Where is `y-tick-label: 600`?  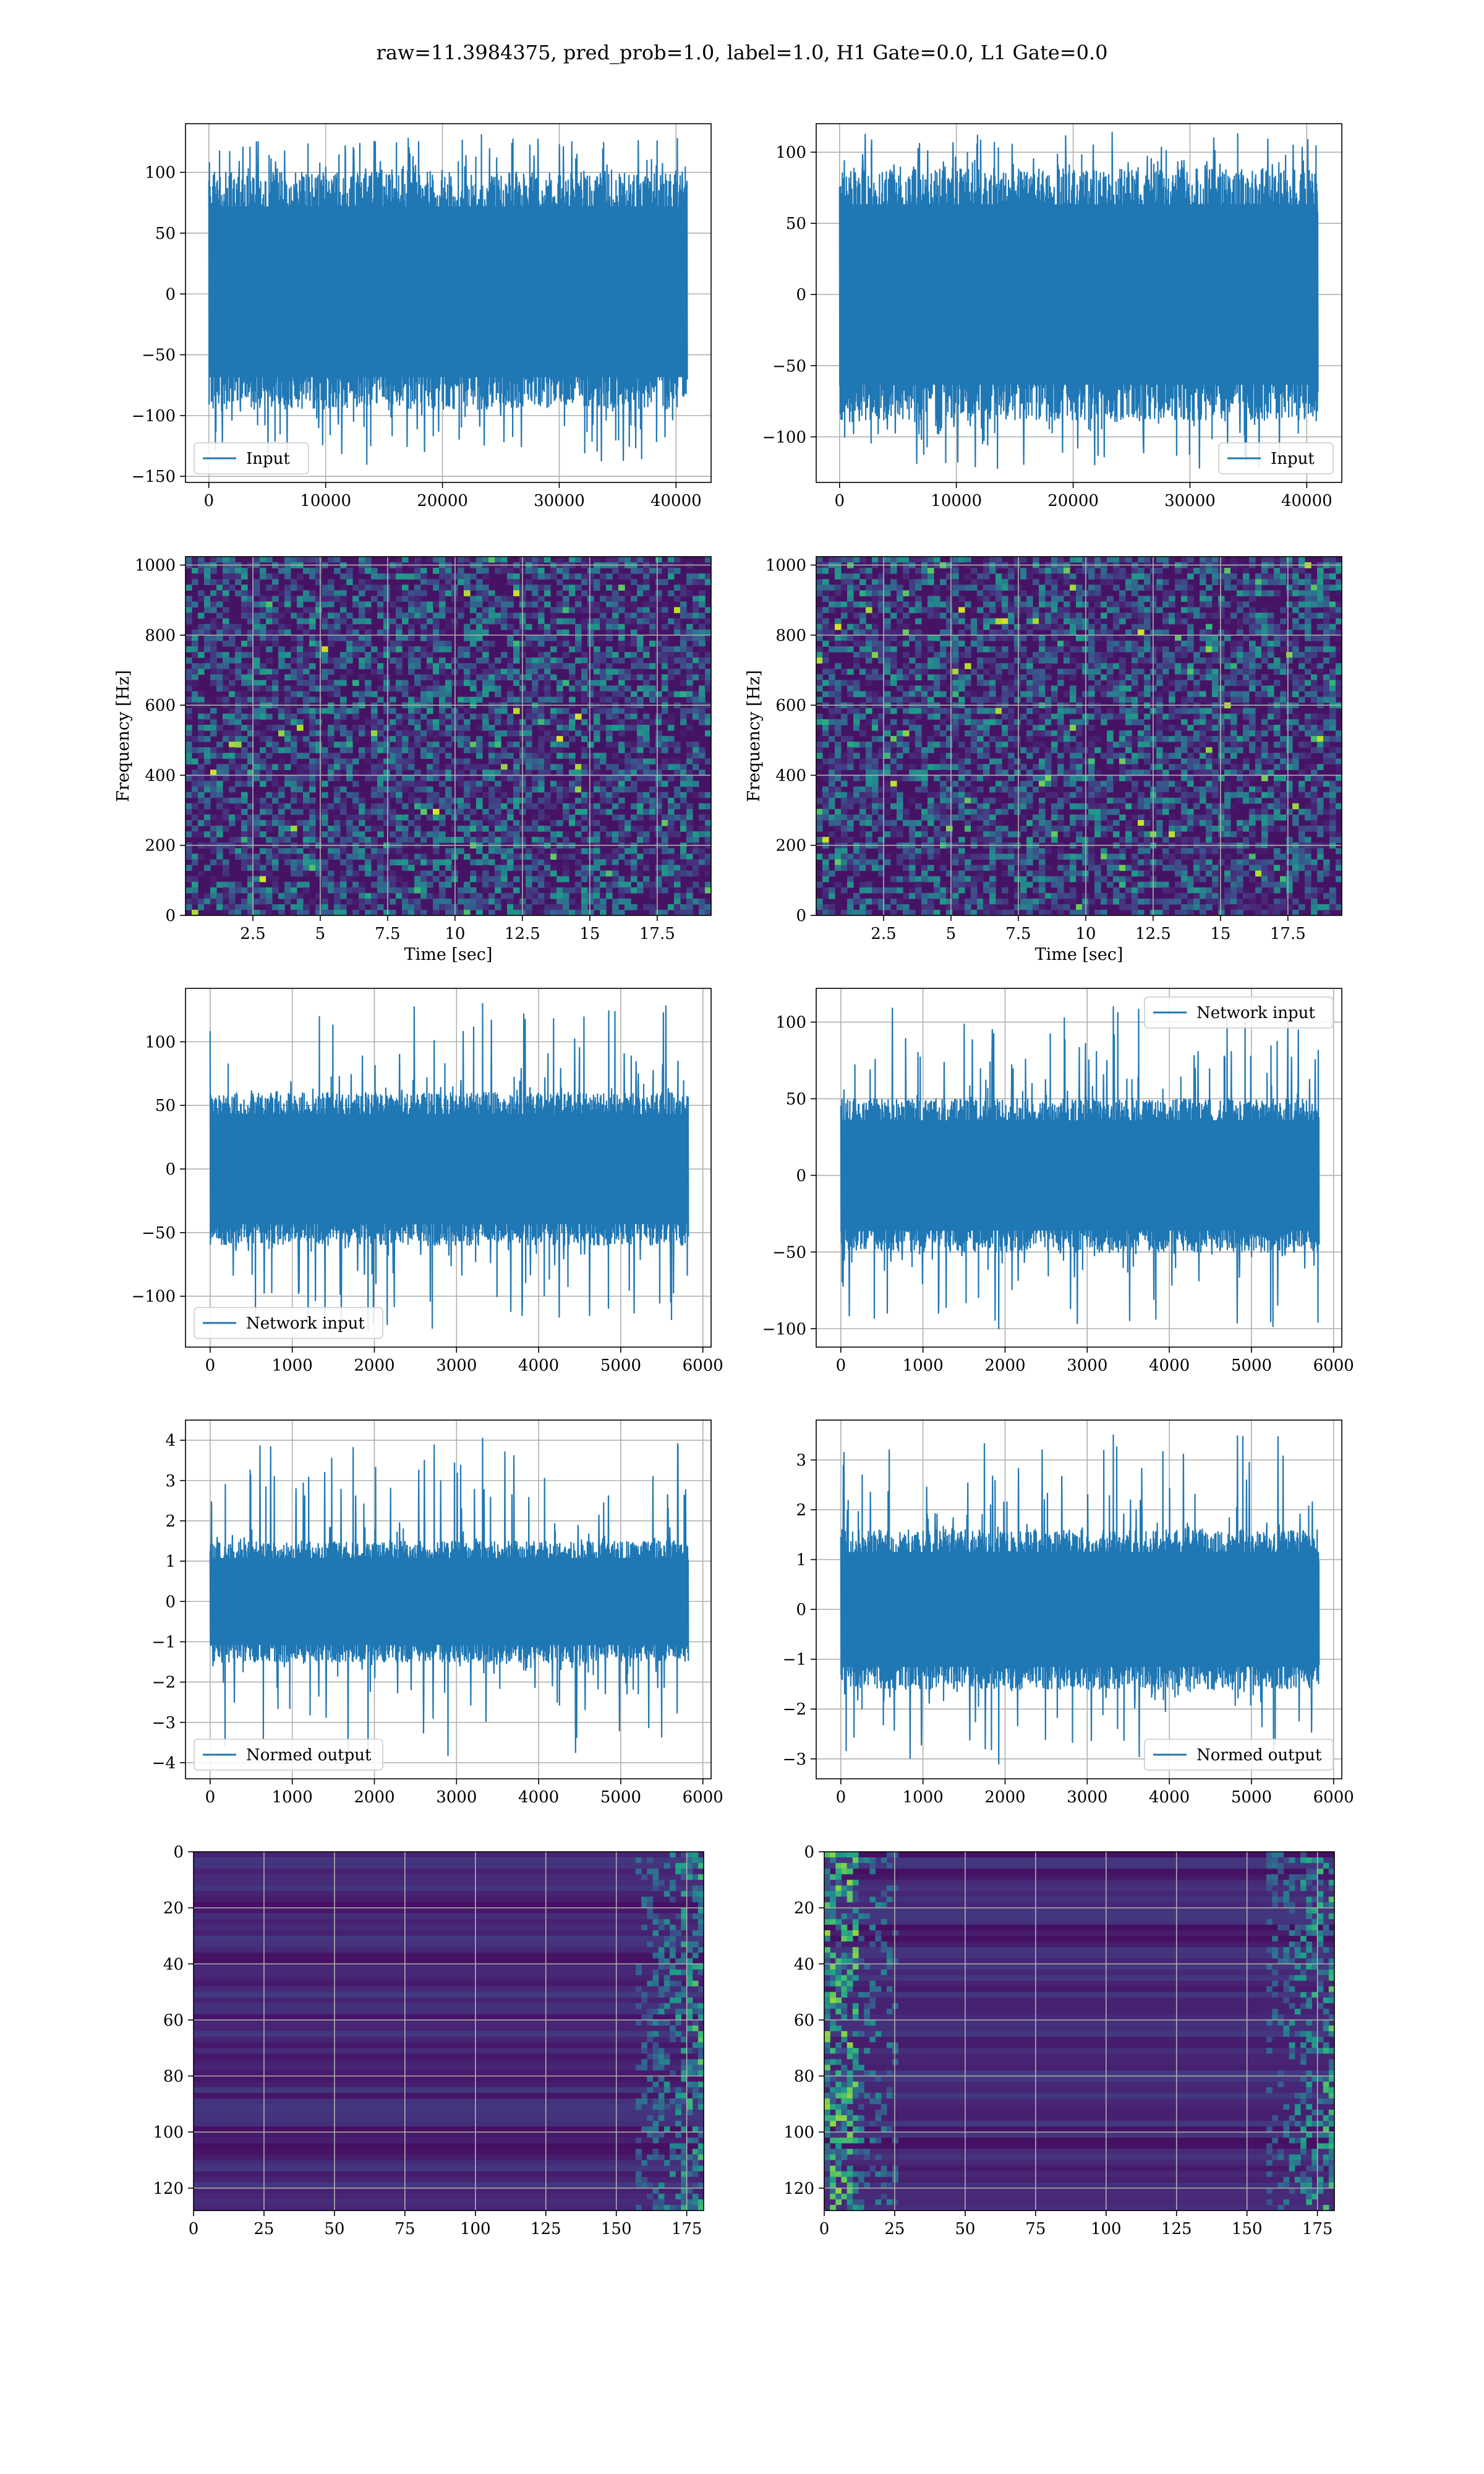 y-tick-label: 600 is located at coordinates (790, 705).